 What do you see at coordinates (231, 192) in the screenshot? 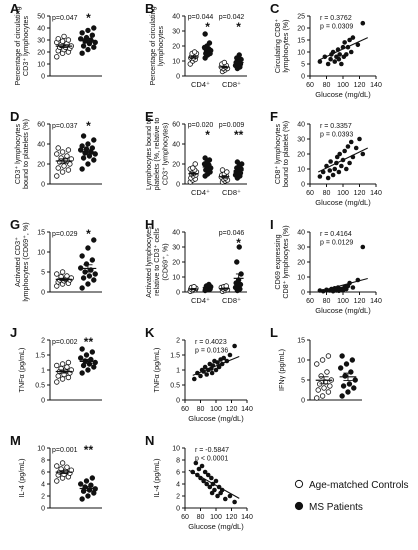
I see `x-tick-label: CD8⁺` at bounding box center [231, 192].